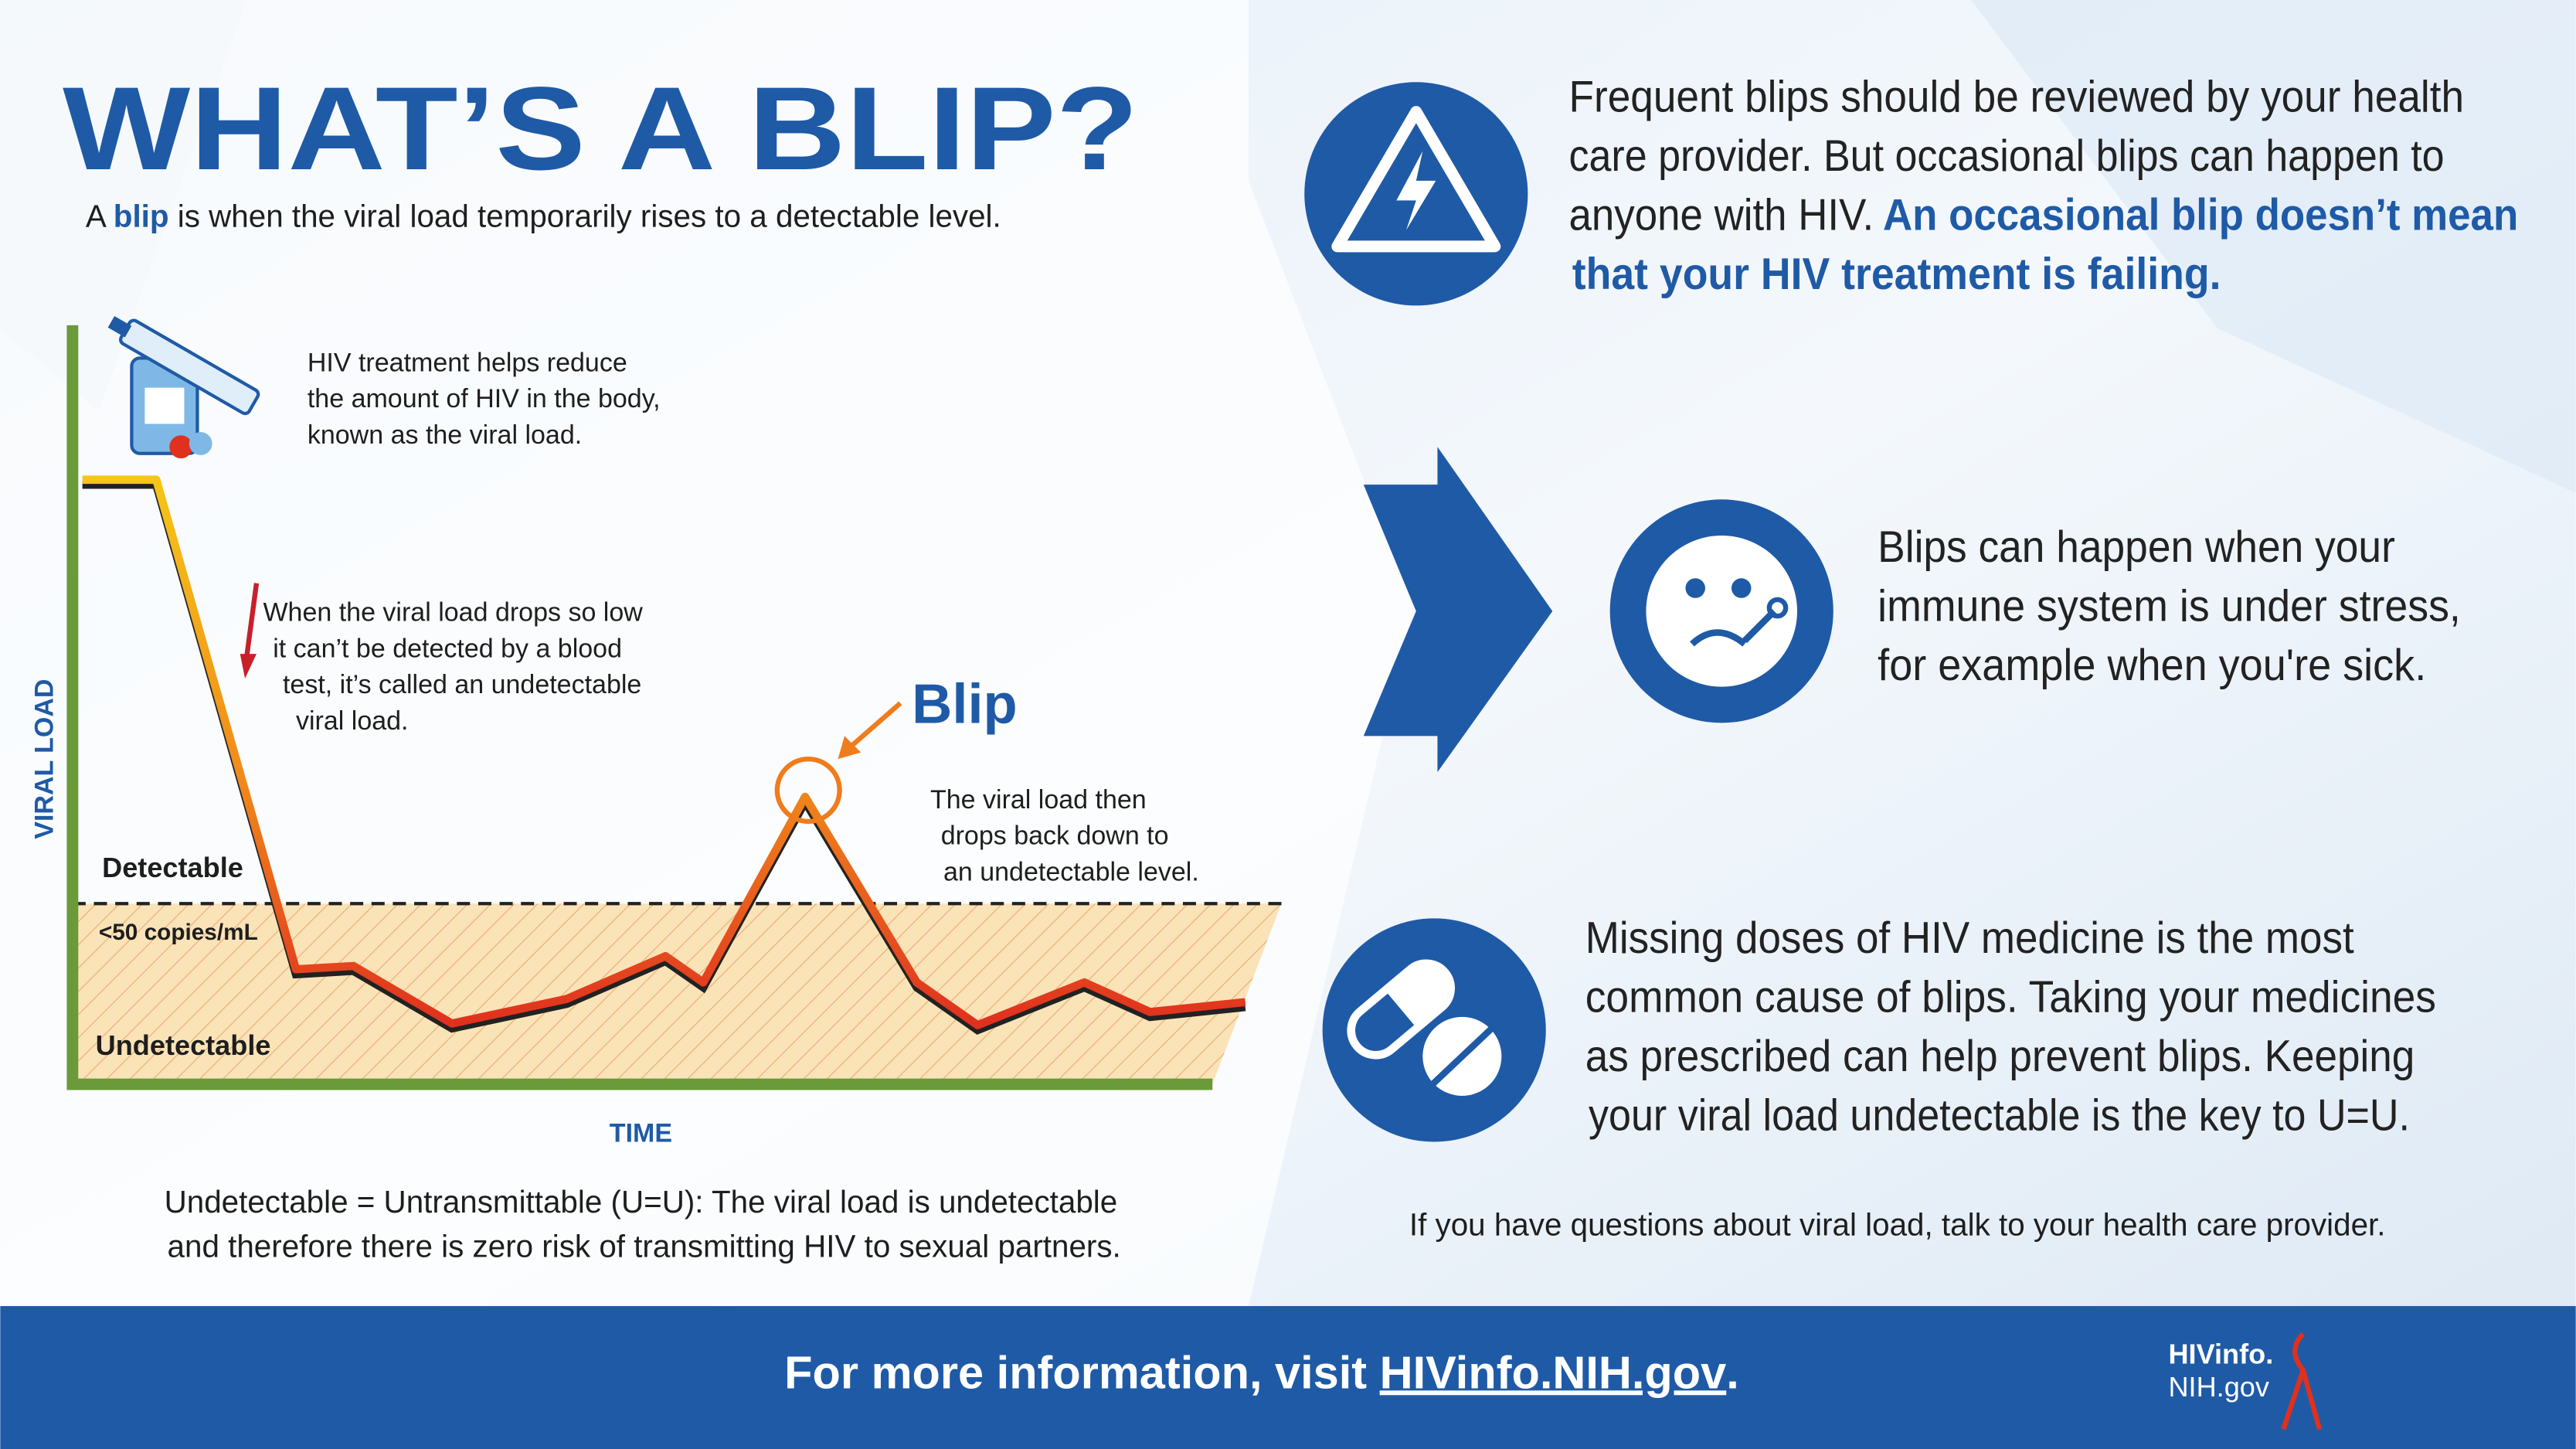  What do you see at coordinates (100, 216) in the screenshot?
I see `subtitle-text: A` at bounding box center [100, 216].